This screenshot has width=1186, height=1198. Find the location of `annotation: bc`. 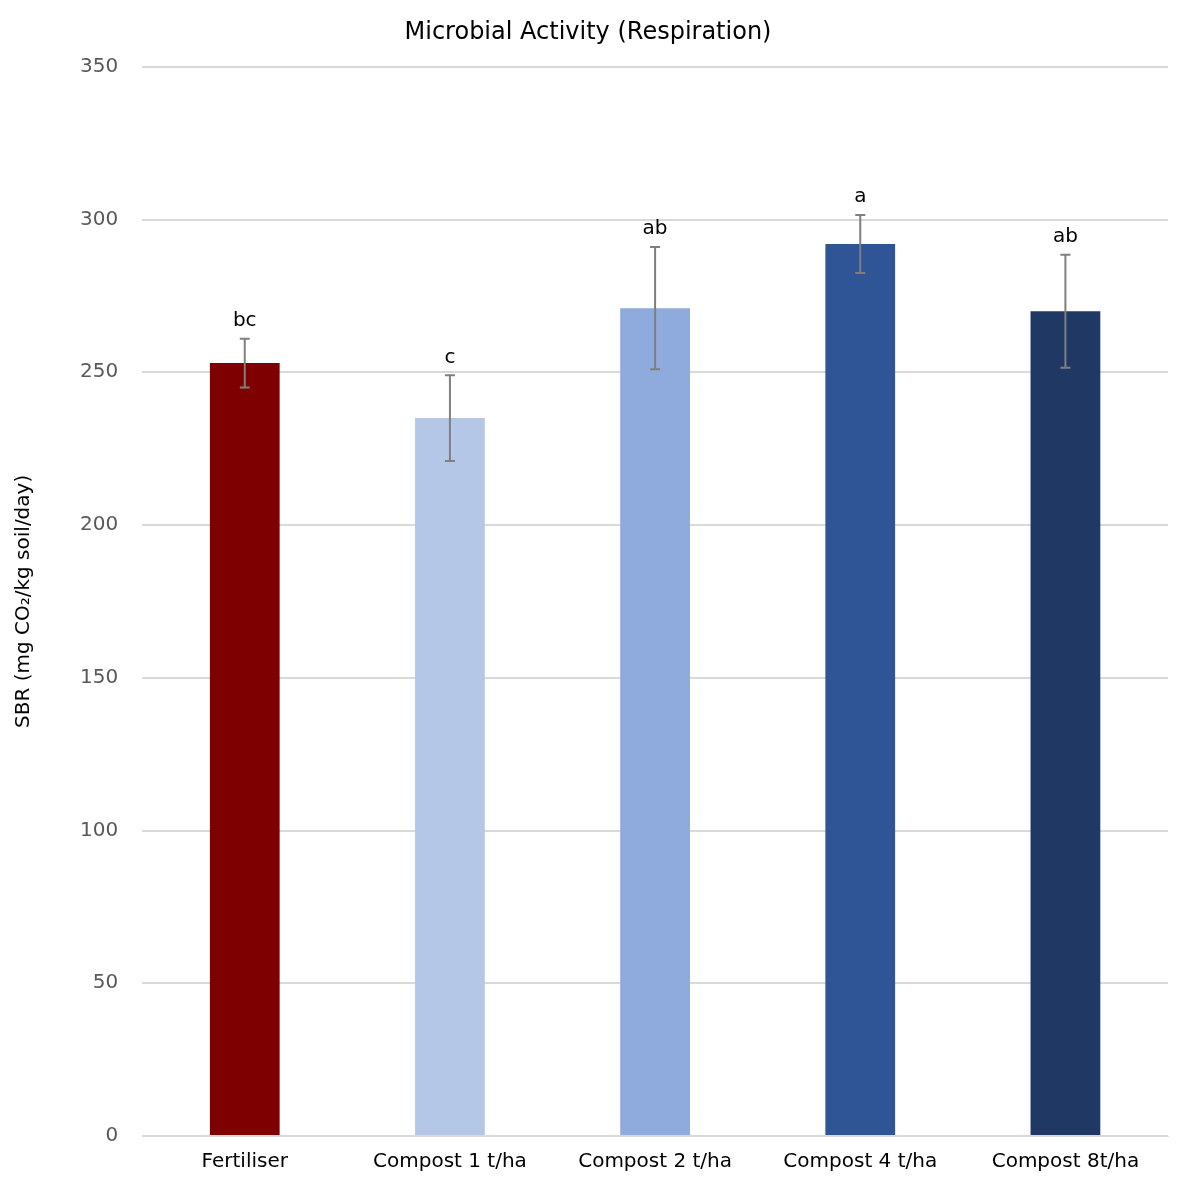

annotation: bc is located at coordinates (244, 318).